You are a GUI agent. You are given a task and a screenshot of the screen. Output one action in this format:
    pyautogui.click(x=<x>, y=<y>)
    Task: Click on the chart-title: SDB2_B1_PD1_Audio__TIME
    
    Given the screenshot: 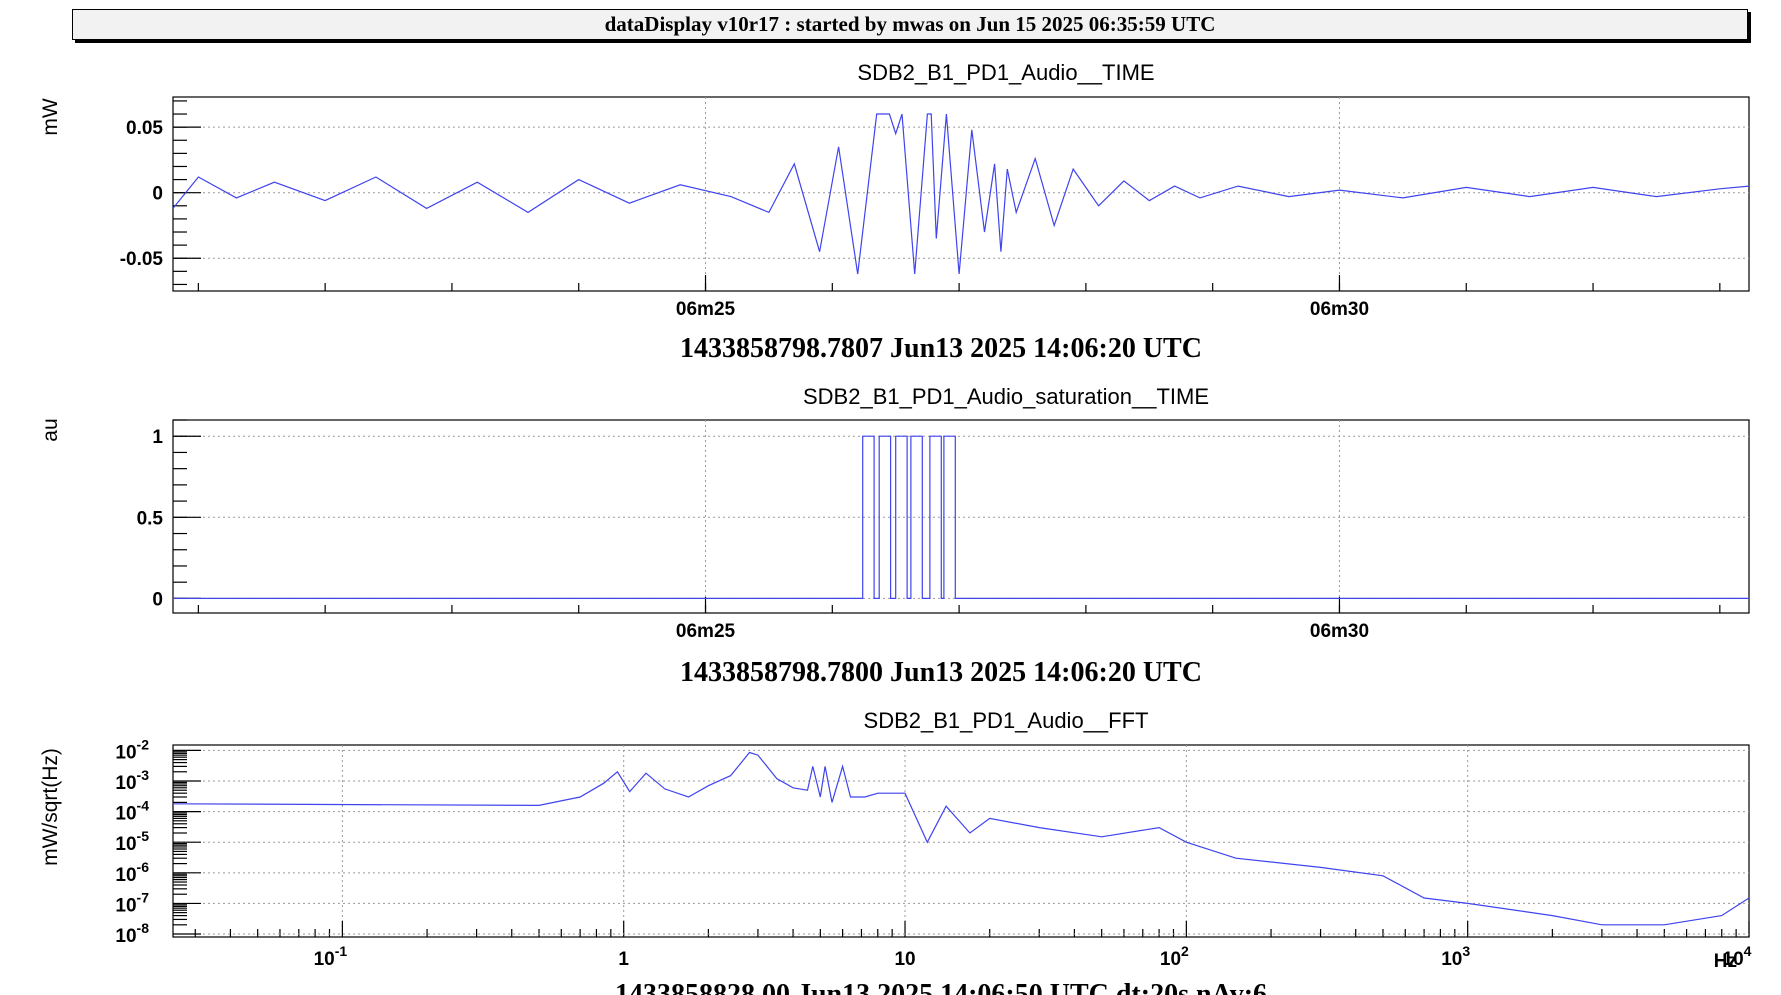 What is the action you would take?
    pyautogui.click(x=1005, y=72)
    